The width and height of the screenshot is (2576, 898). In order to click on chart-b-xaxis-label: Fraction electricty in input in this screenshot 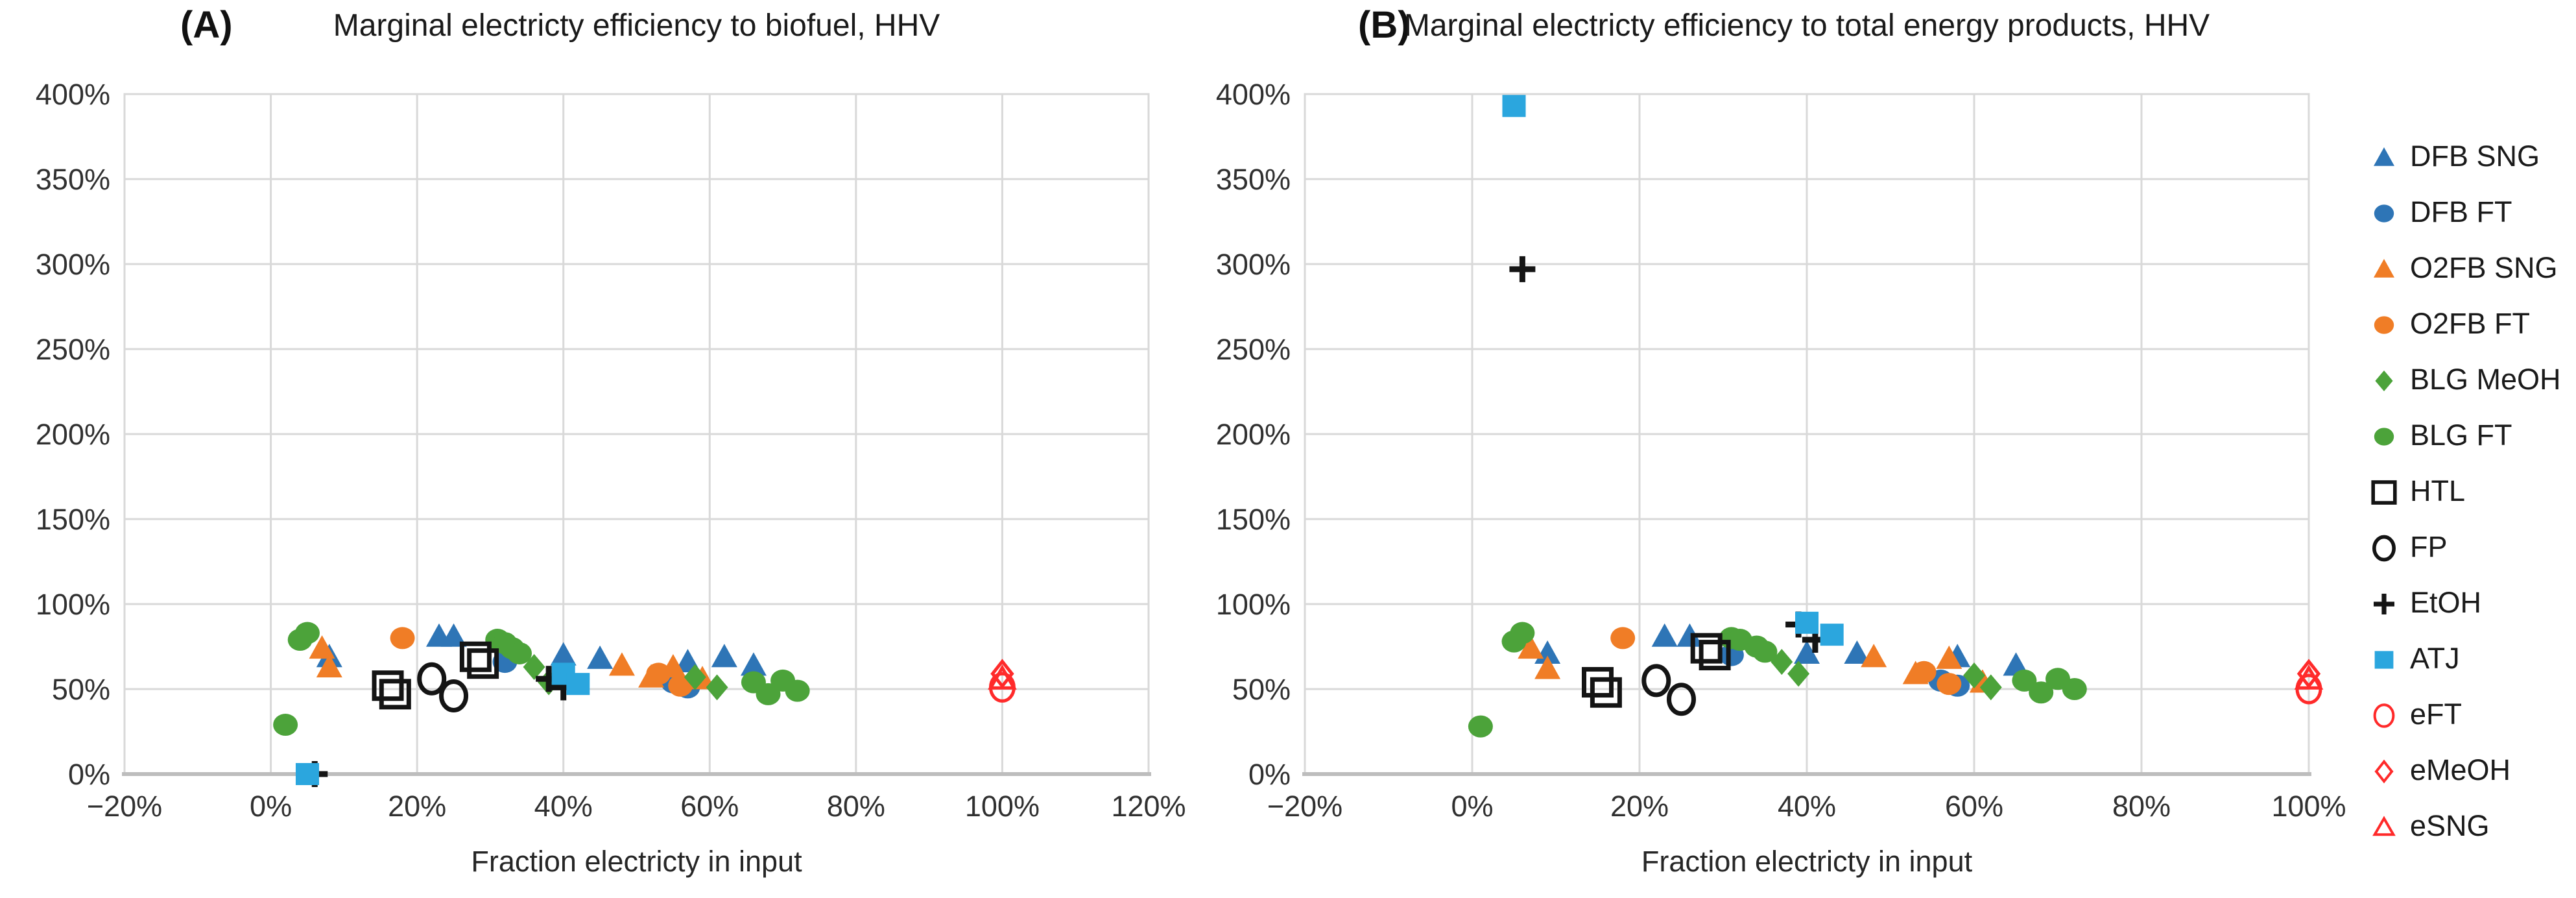, I will do `click(1807, 861)`.